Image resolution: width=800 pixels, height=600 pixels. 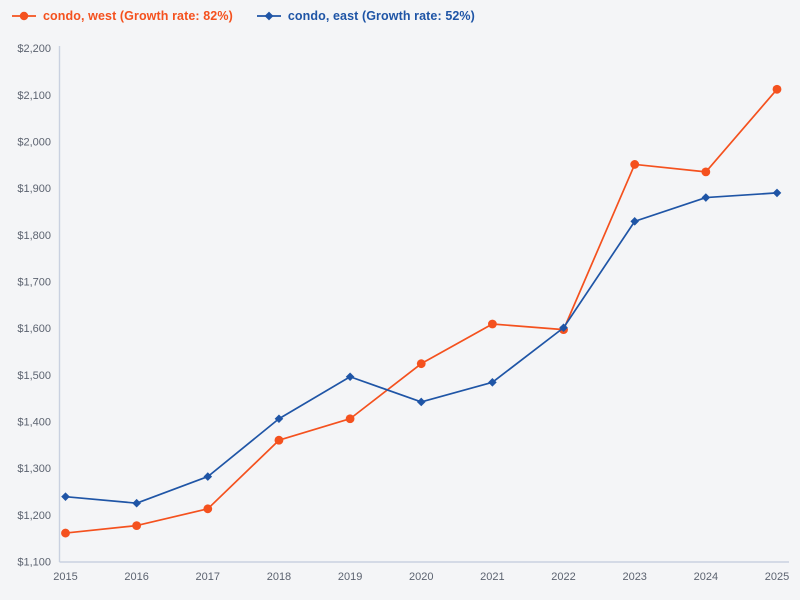 I want to click on y-tick-label: $1,600, so click(x=34, y=329).